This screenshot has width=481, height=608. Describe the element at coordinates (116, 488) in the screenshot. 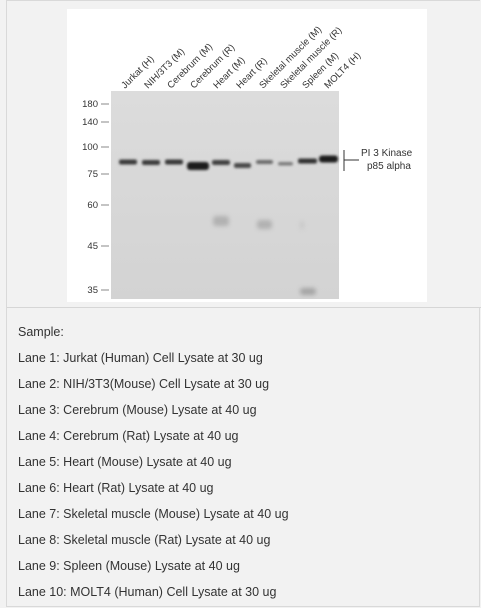

I see `caption-lane-6: Lane 6: Heart (Rat) Lysate at 40 ug` at that location.